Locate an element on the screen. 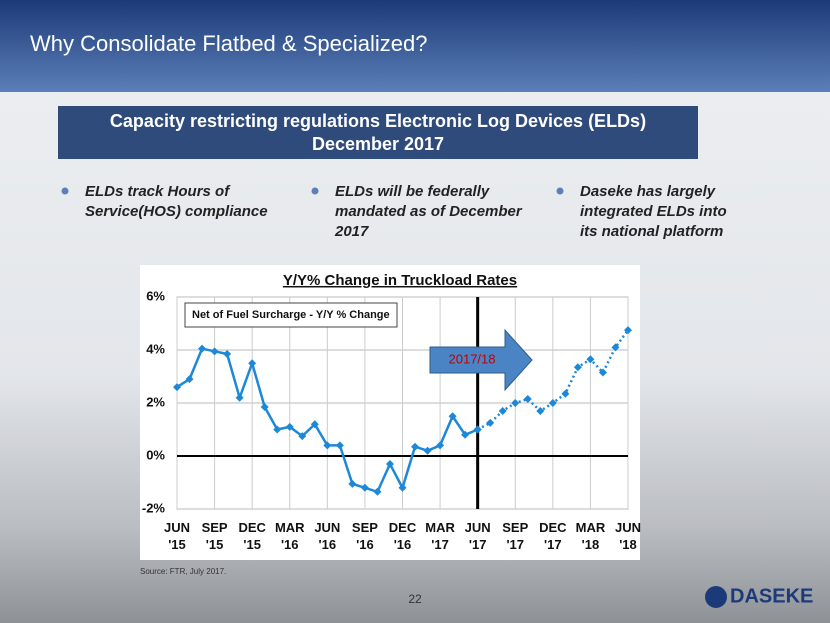  bullet-text: Service(HOS) compliance is located at coordinates (176, 211).